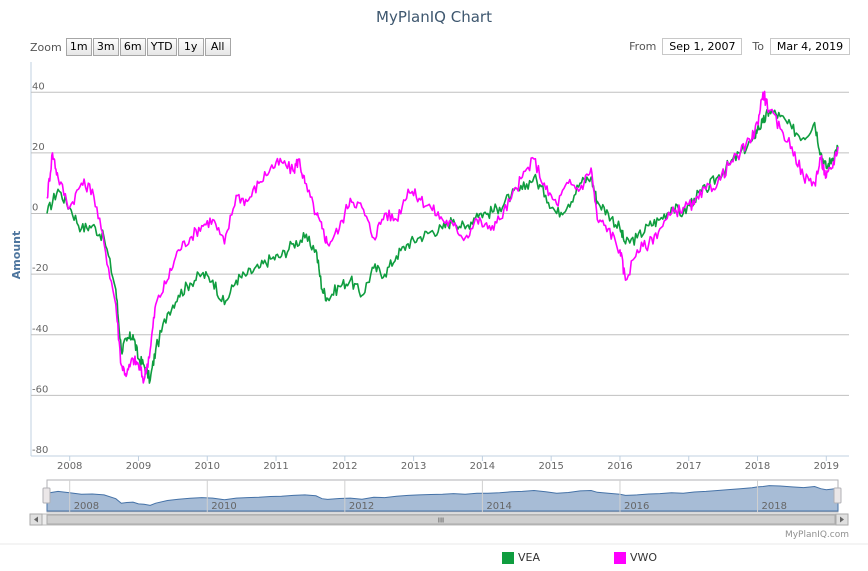 This screenshot has width=868, height=571. I want to click on navigator-year-label: 2012, so click(361, 506).